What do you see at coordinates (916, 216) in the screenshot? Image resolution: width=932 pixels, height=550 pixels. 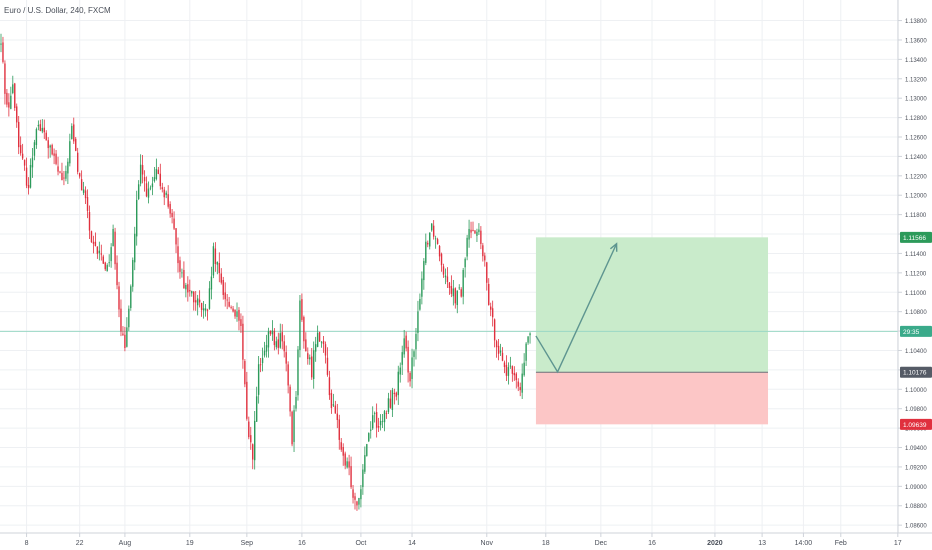 I see `price-tick-label: 1.11800` at bounding box center [916, 216].